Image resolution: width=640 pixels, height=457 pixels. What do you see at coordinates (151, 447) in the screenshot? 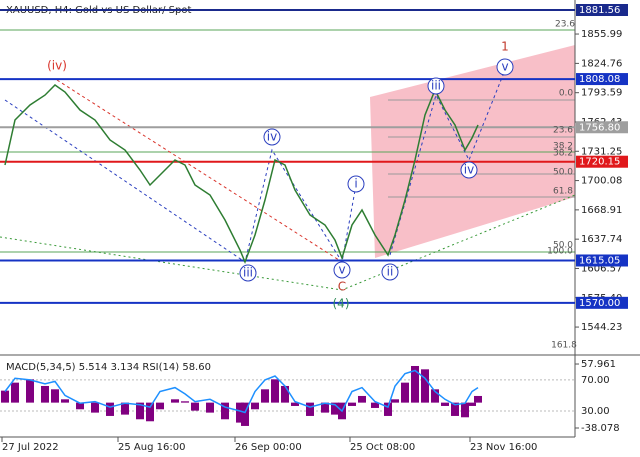
I see `x-tick-label: 25 Aug 16:00` at bounding box center [151, 447].